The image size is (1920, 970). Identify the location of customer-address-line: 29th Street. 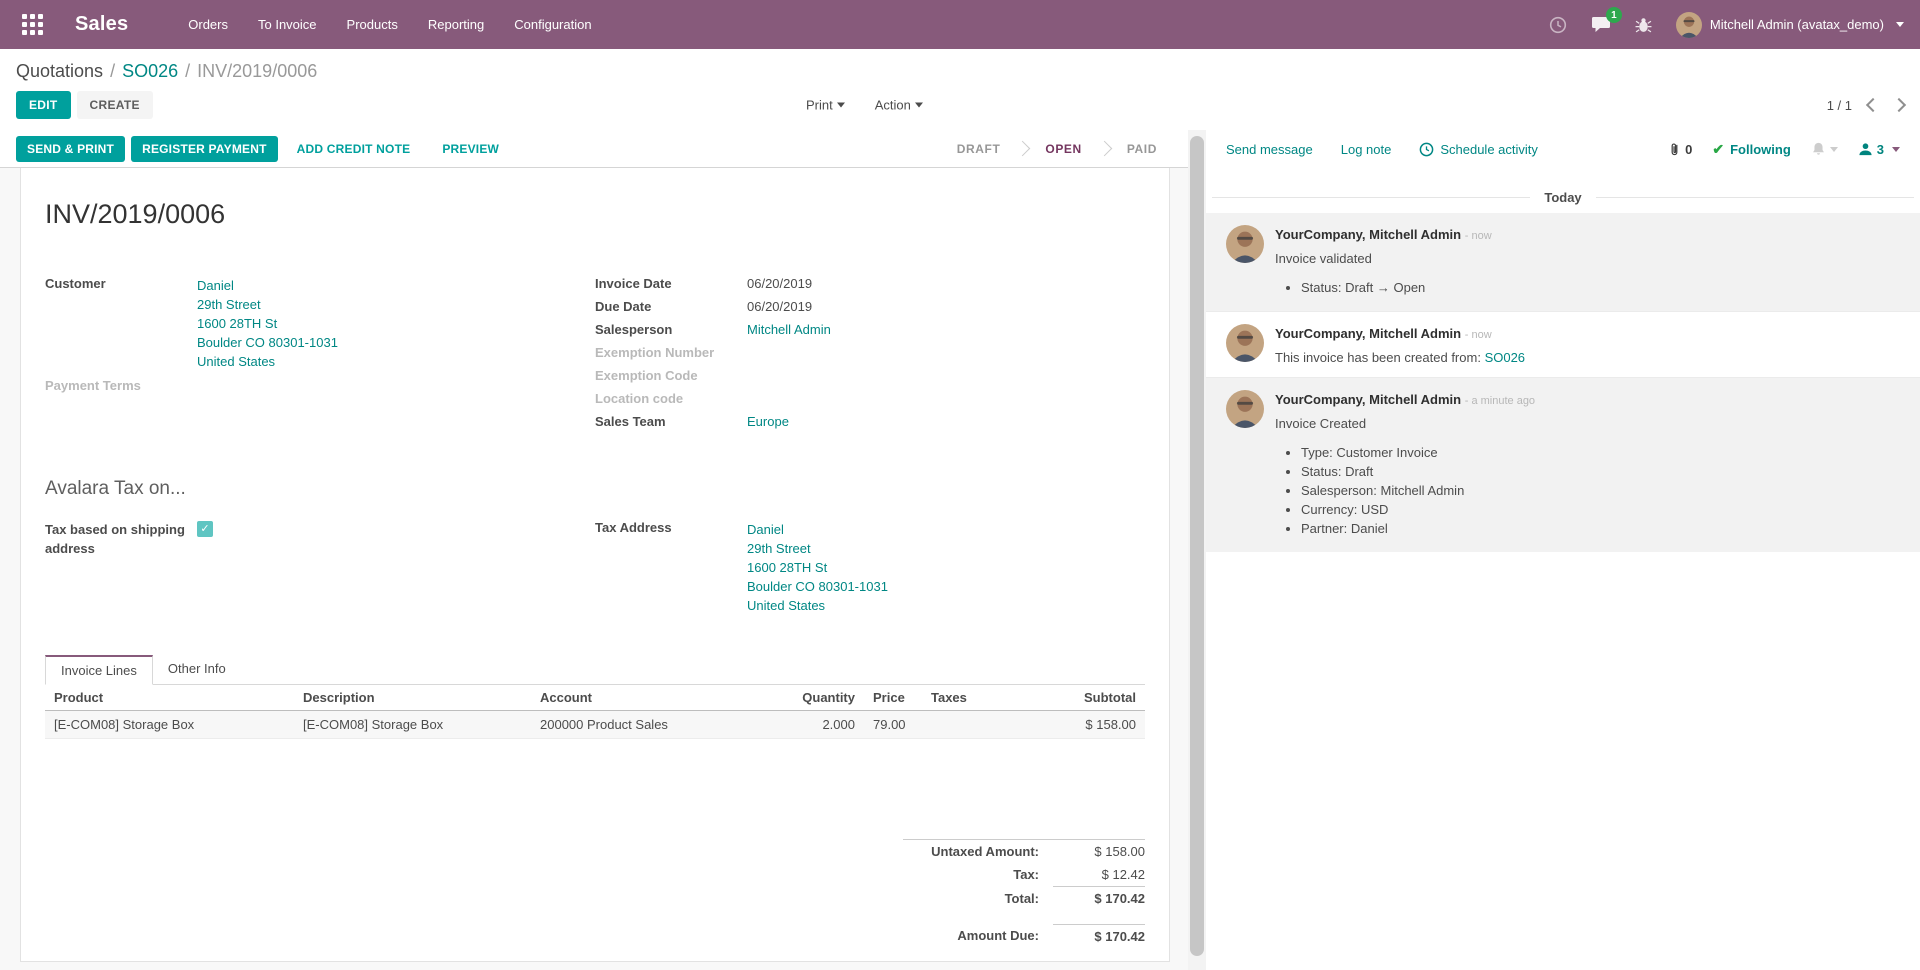
(229, 304).